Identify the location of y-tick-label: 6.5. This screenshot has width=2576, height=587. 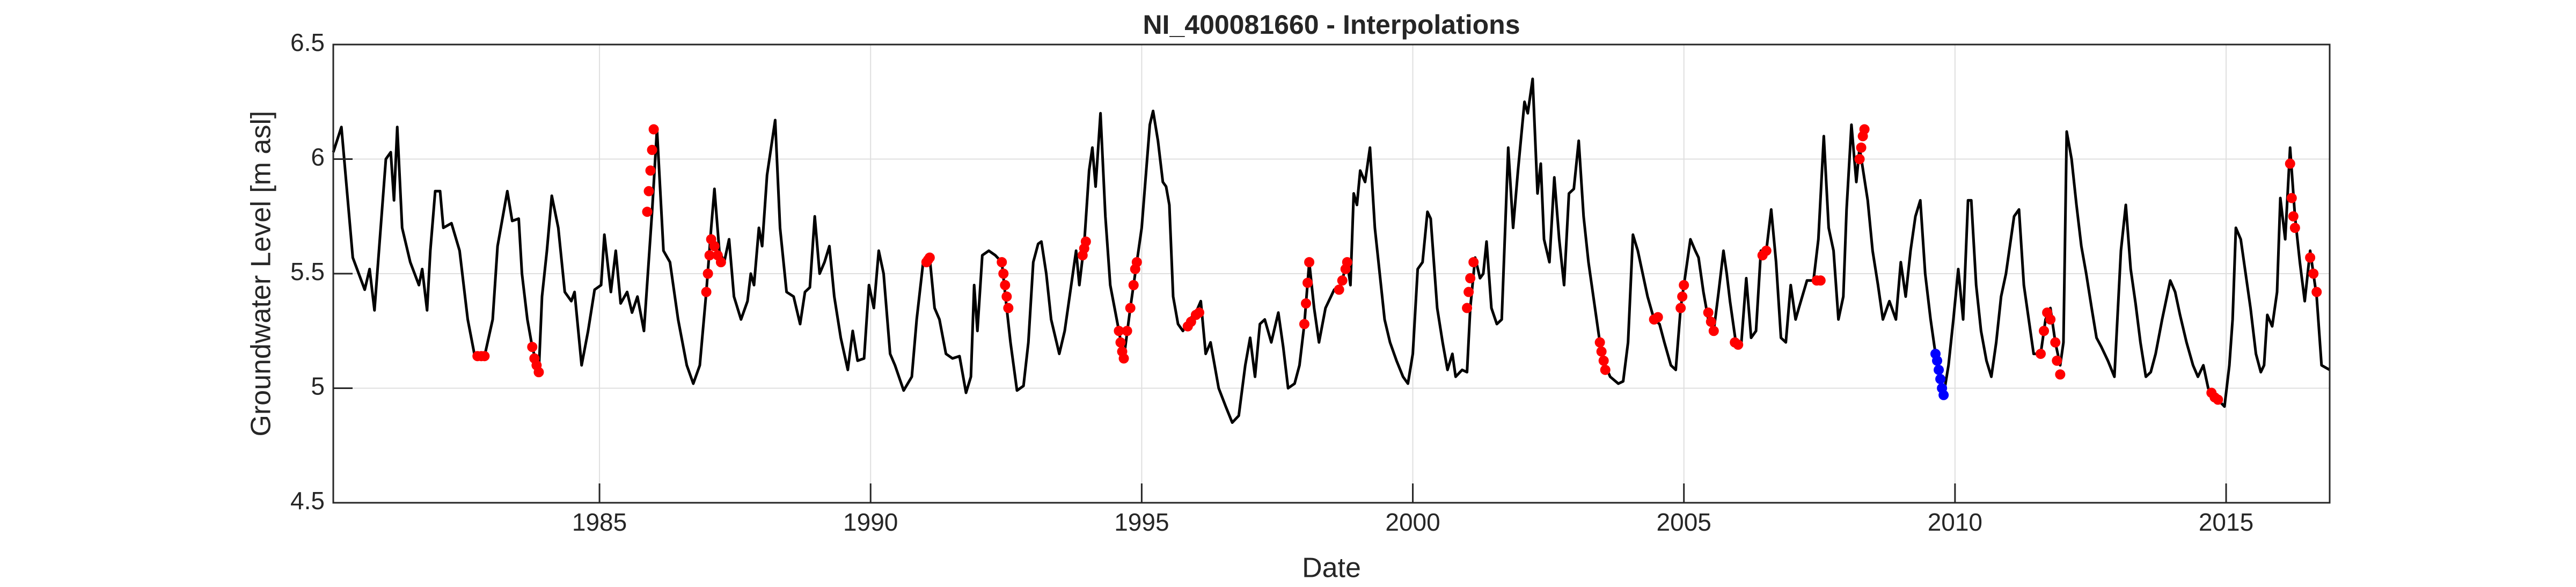
(307, 42).